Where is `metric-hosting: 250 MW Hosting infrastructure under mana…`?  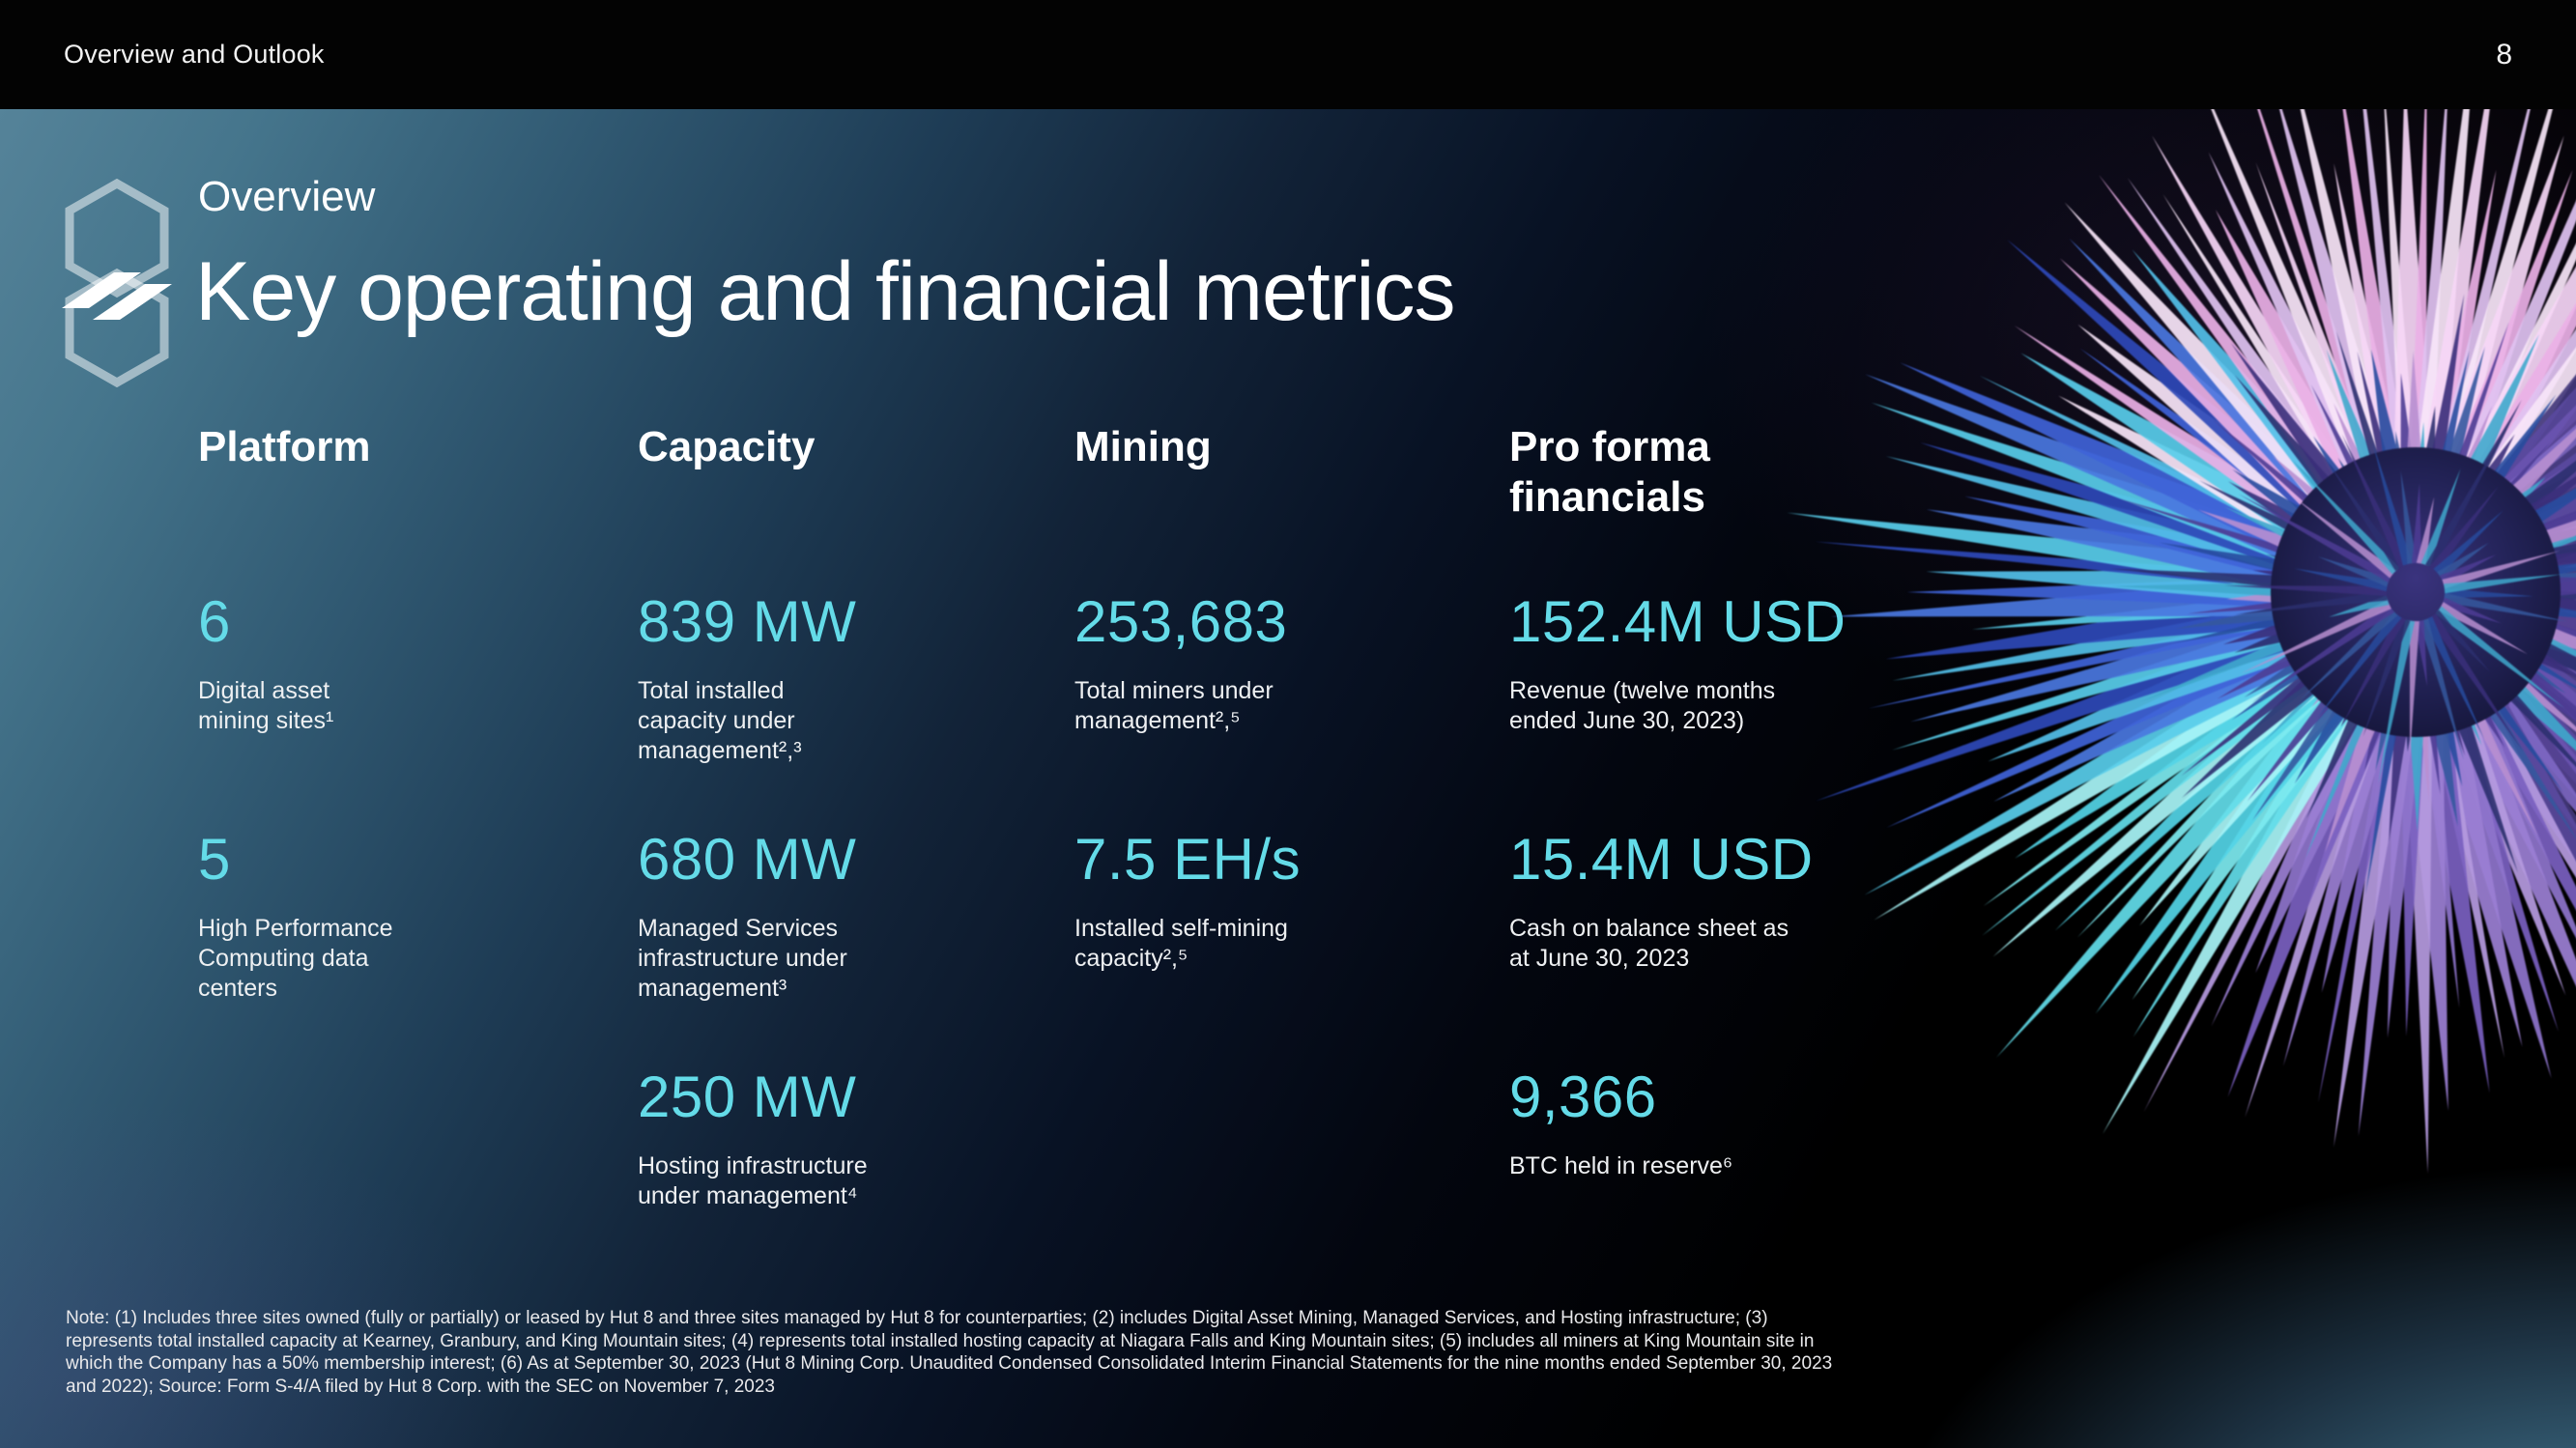
metric-hosting: 250 MW Hosting infrastructure under mana… is located at coordinates (856, 1187).